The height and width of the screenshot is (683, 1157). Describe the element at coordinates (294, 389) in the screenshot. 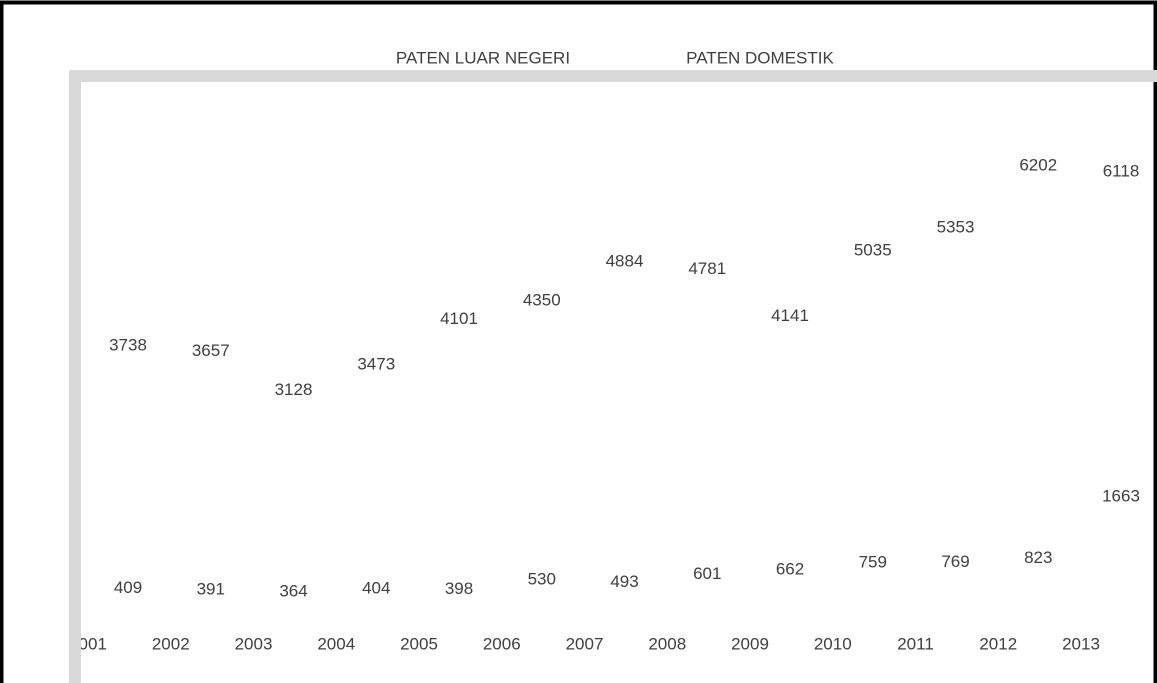

I see `data-label: 3128` at that location.